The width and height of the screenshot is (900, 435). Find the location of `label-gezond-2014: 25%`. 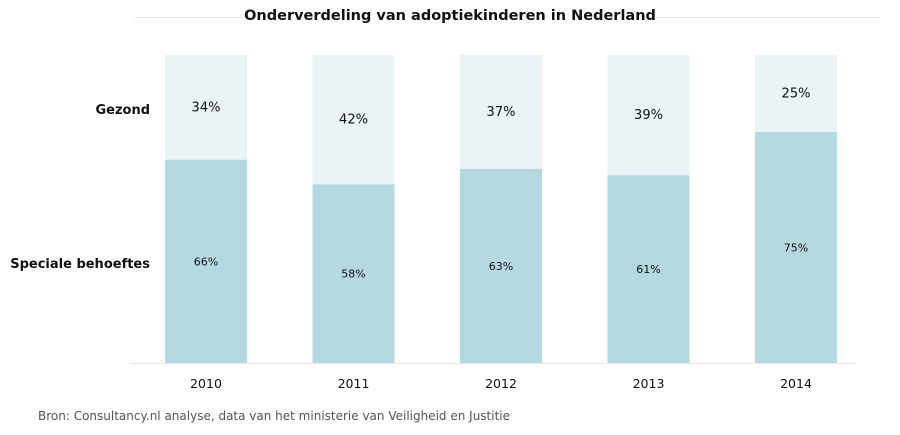

label-gezond-2014: 25% is located at coordinates (796, 94).